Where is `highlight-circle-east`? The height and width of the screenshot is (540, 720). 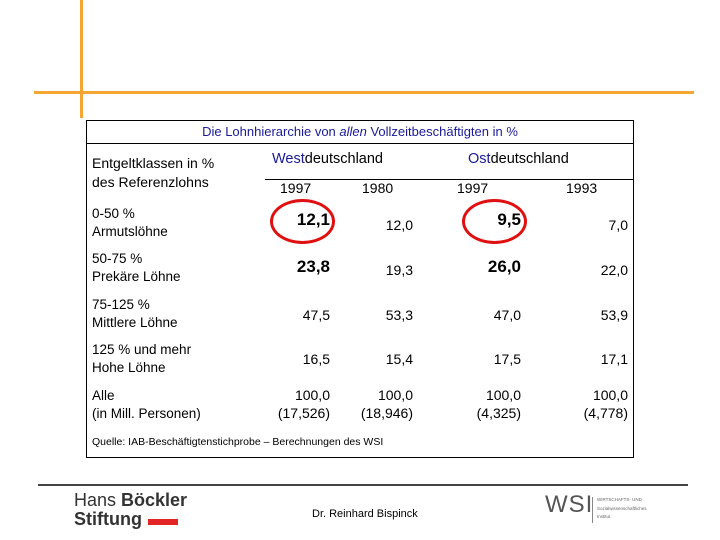 highlight-circle-east is located at coordinates (494, 221).